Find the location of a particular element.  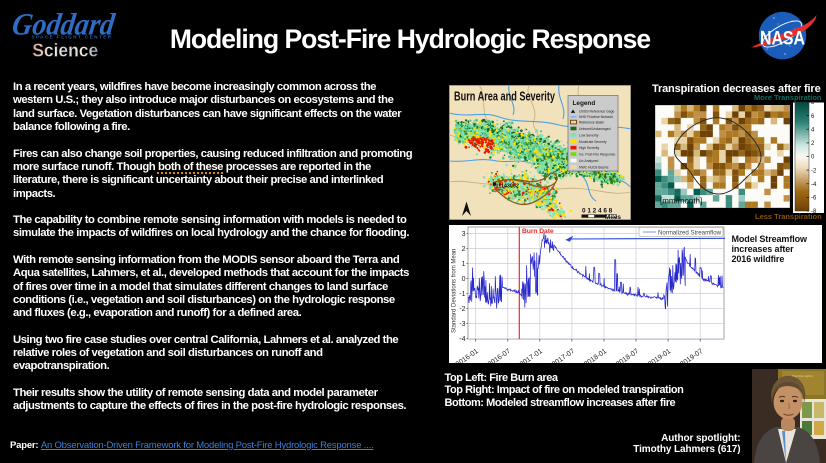

svg-text: NASA is located at coordinates (782, 38).